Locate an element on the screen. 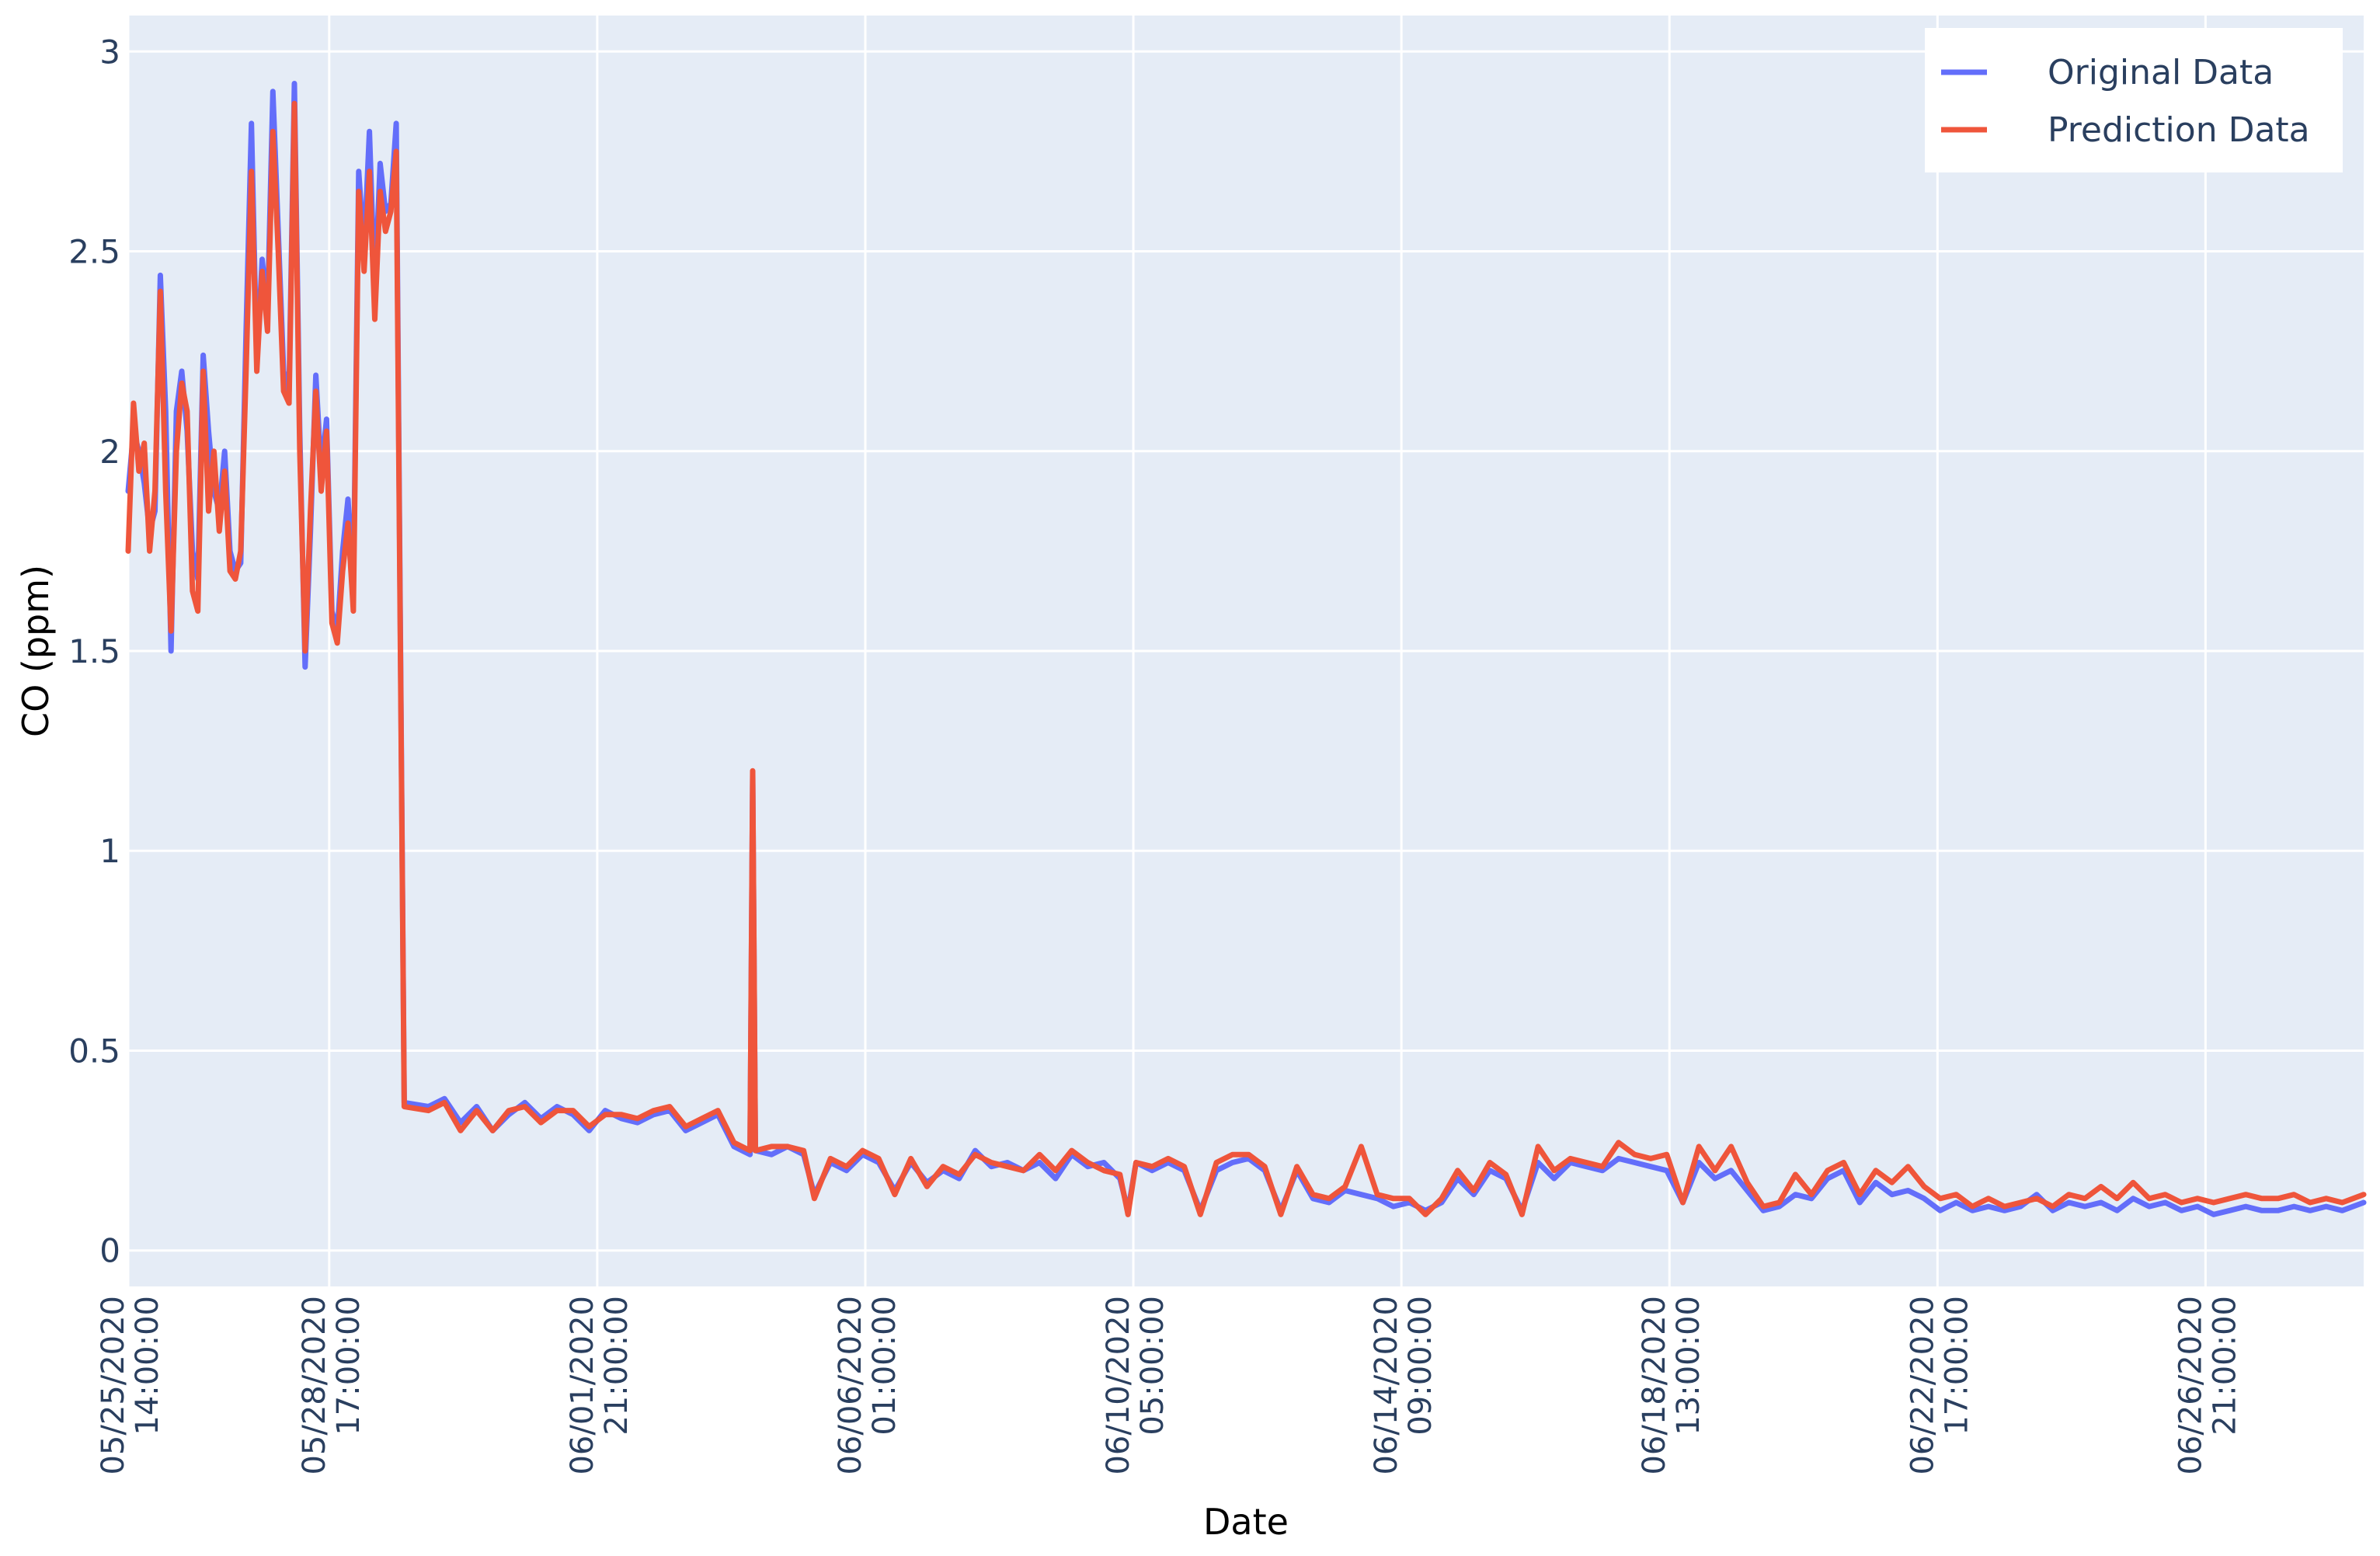  y-axis-label: CO (ppm) is located at coordinates (36, 651).